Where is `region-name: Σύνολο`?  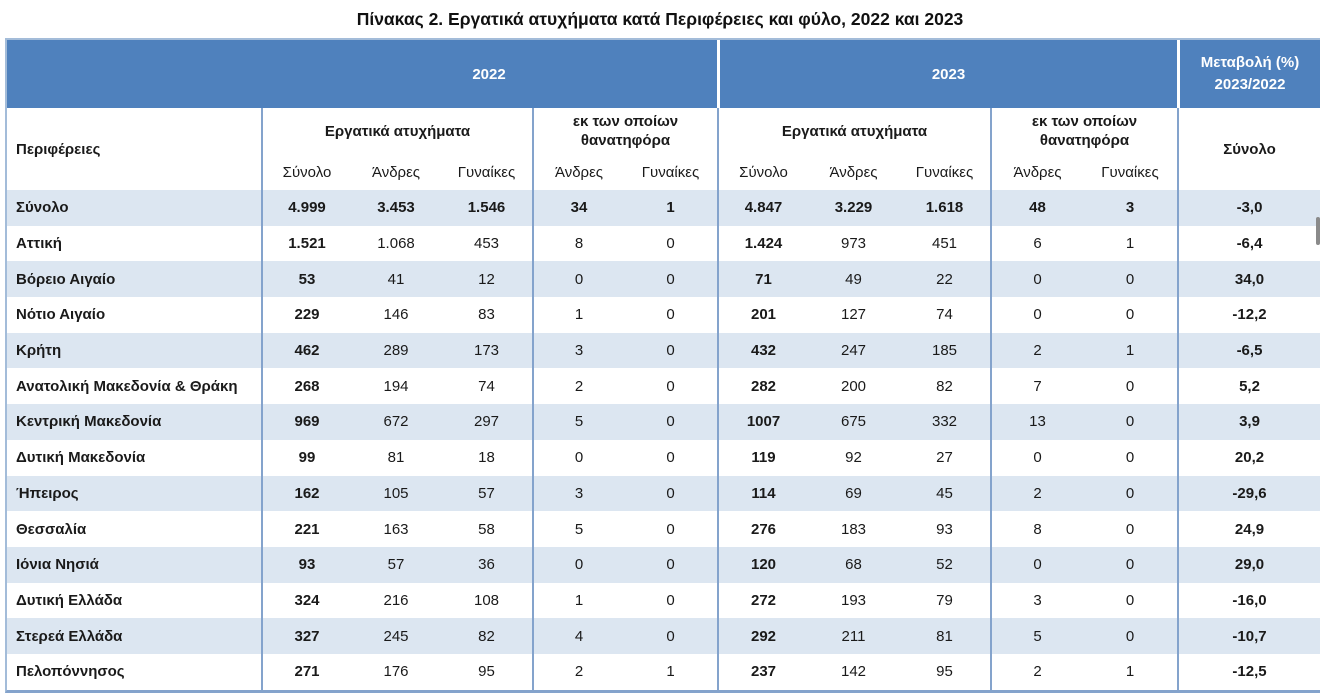
region-name: Σύνολο is located at coordinates (42, 208).